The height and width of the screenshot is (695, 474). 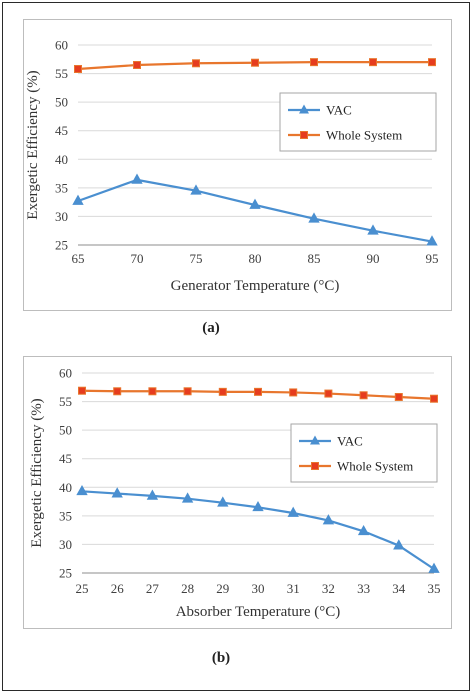 I want to click on y-tick-label-a: 50, so click(x=61, y=102).